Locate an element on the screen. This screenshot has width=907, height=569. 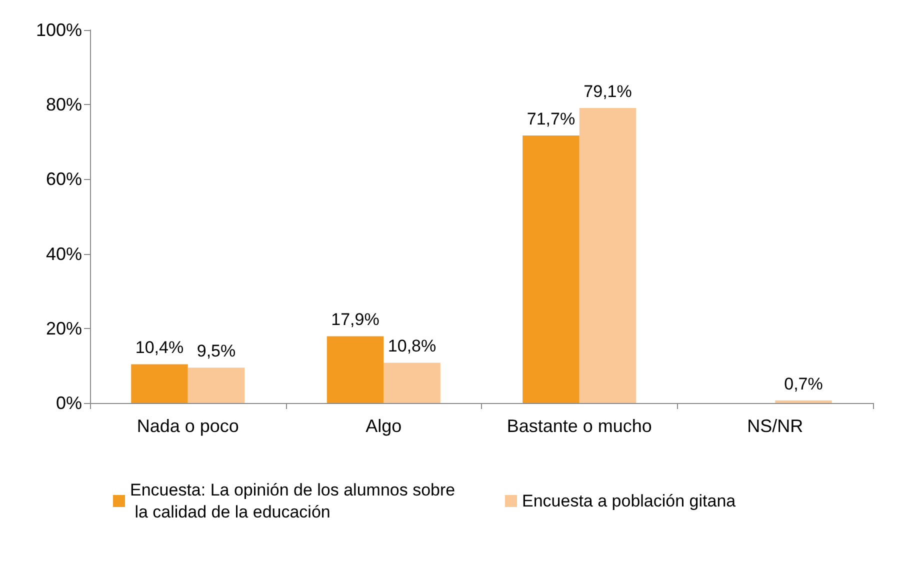
data-label: 10,4% is located at coordinates (159, 348).